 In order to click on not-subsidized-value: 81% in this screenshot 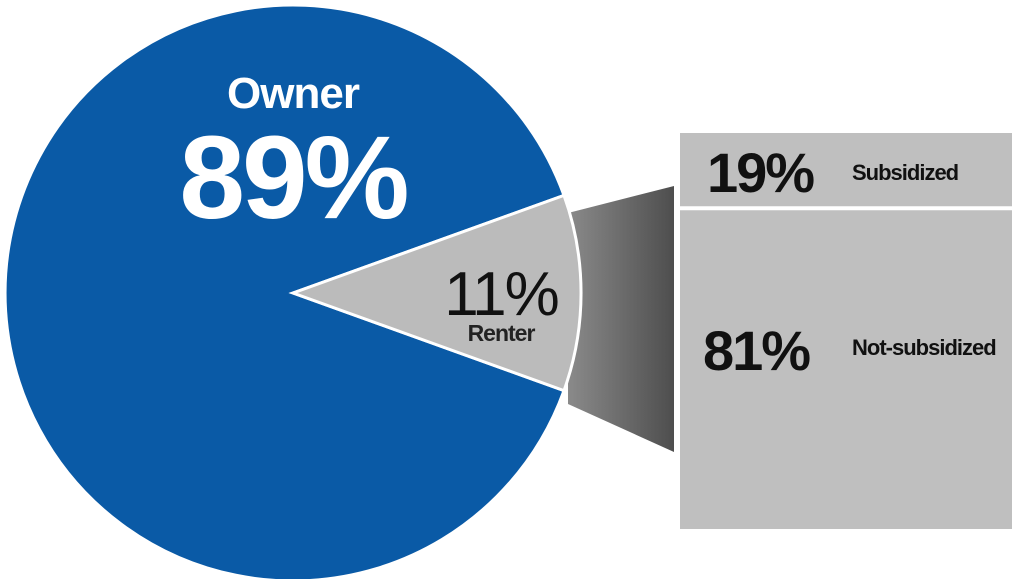, I will do `click(756, 350)`.